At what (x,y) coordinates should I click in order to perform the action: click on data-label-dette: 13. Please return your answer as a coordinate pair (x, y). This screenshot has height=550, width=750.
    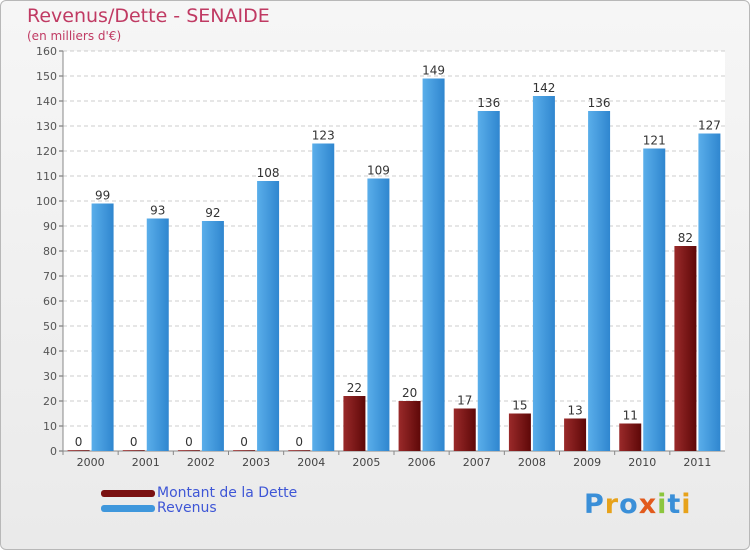
    Looking at the image, I should click on (574, 411).